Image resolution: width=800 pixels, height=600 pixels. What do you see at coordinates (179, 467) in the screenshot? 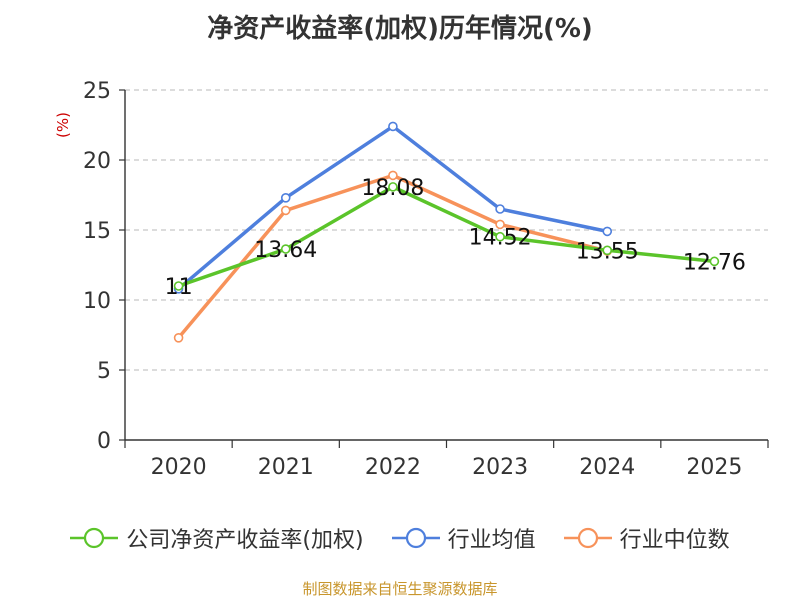
I see `x-tick-label: 2020` at bounding box center [179, 467].